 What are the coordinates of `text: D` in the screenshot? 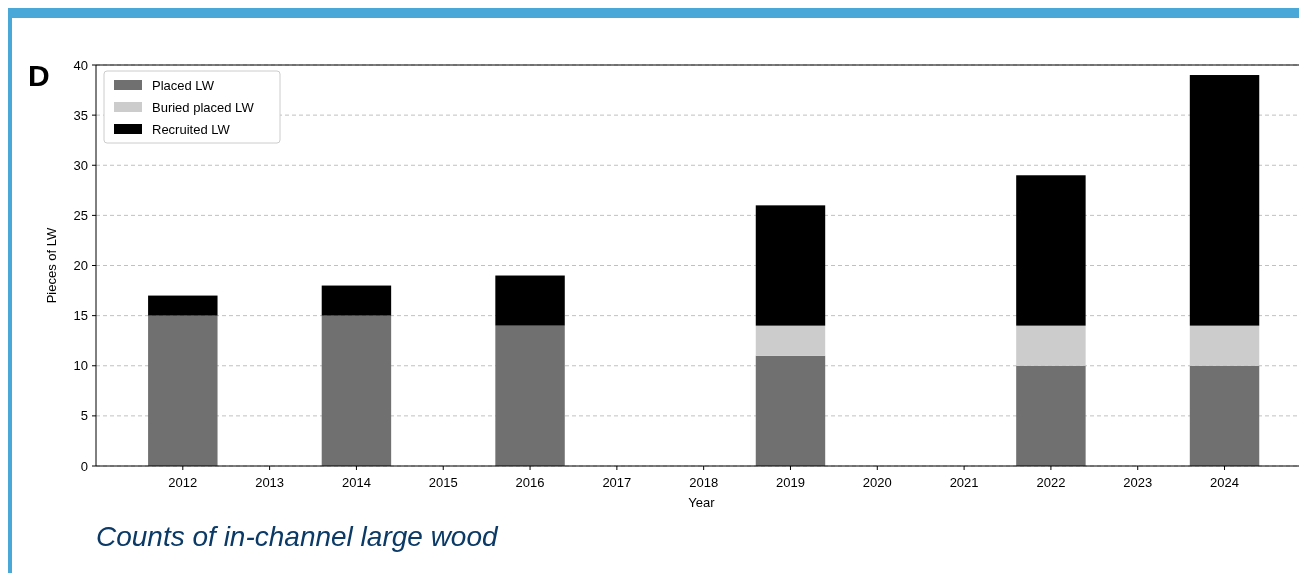 It's located at (39, 75).